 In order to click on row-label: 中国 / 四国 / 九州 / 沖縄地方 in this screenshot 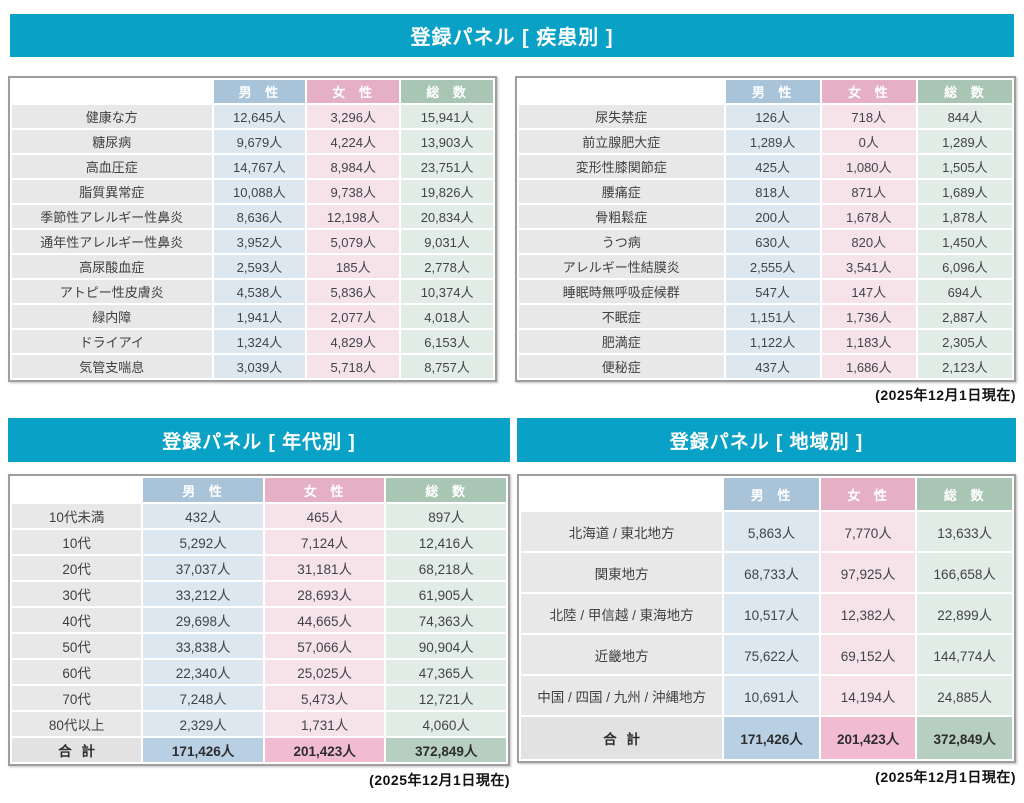, I will do `click(622, 695)`.